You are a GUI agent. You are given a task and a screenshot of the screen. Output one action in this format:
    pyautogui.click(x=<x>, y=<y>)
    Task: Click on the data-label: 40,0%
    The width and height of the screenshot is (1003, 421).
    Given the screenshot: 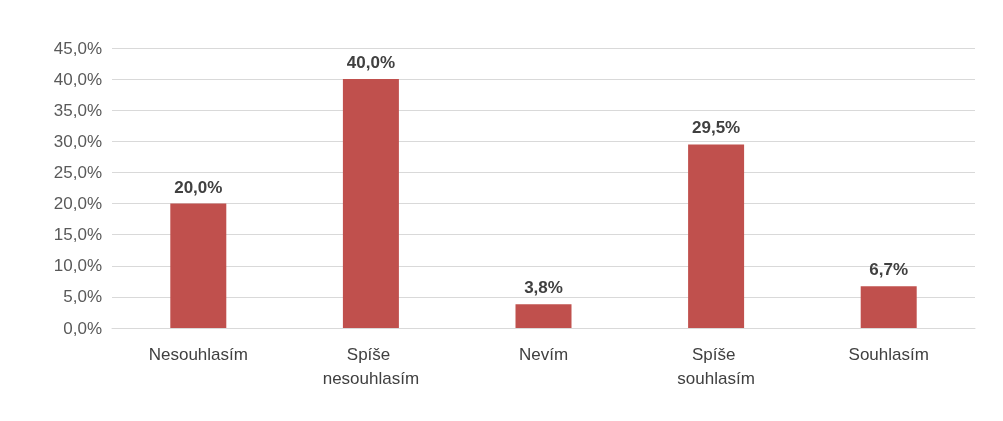 What is the action you would take?
    pyautogui.click(x=370, y=63)
    